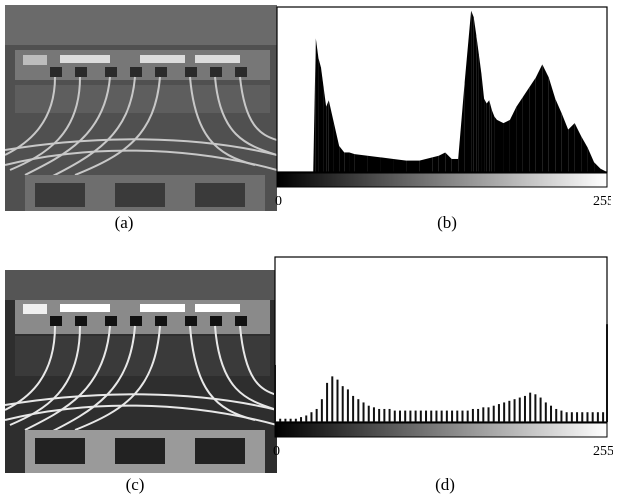  I want to click on tick-max-b: 255, so click(602, 201).